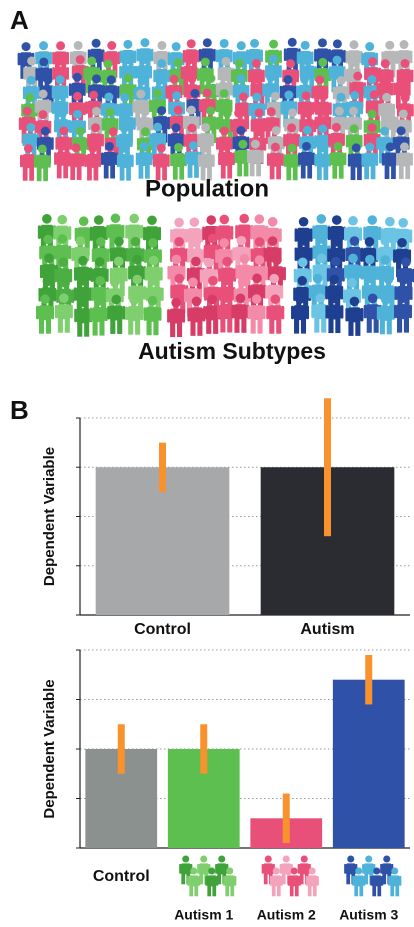  What do you see at coordinates (49, 748) in the screenshot?
I see `y-axis-label: Dependent Variable` at bounding box center [49, 748].